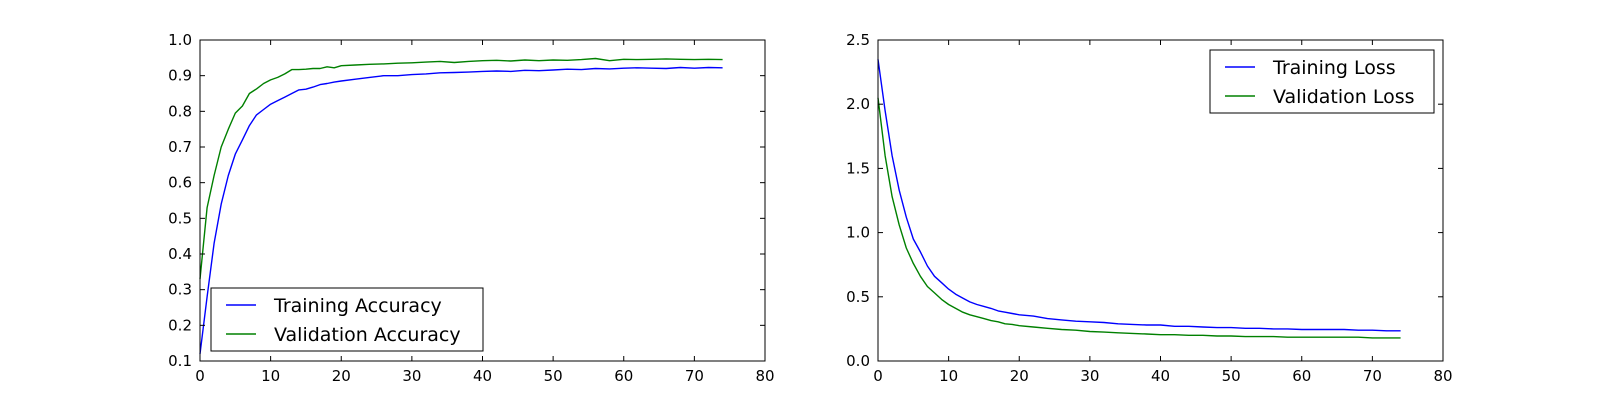 The width and height of the screenshot is (1600, 400). I want to click on legend: Training Accuracy Validation Accuracy, so click(347, 319).